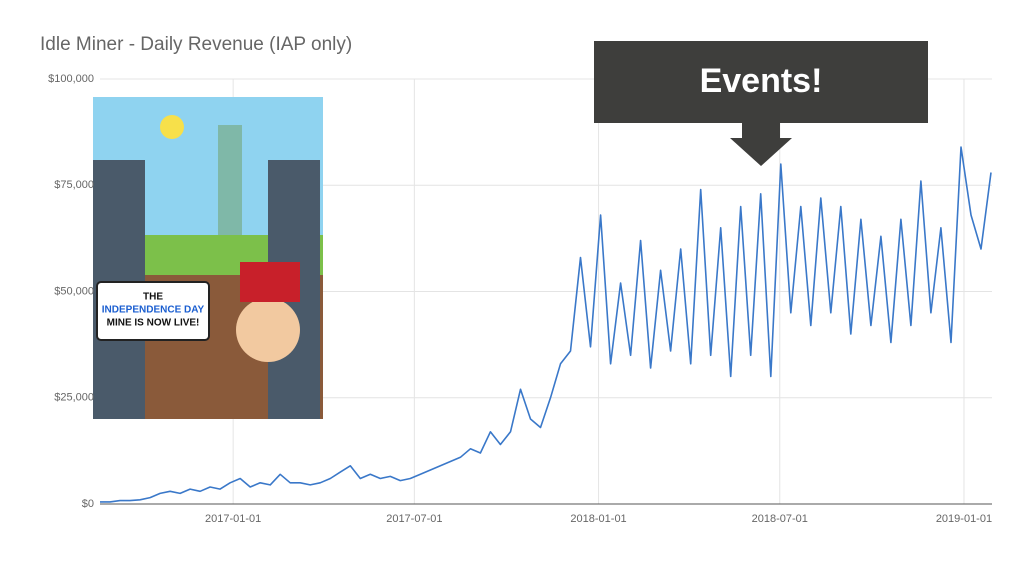 The width and height of the screenshot is (1024, 570). Describe the element at coordinates (270, 282) in the screenshot. I see `image-hat` at that location.